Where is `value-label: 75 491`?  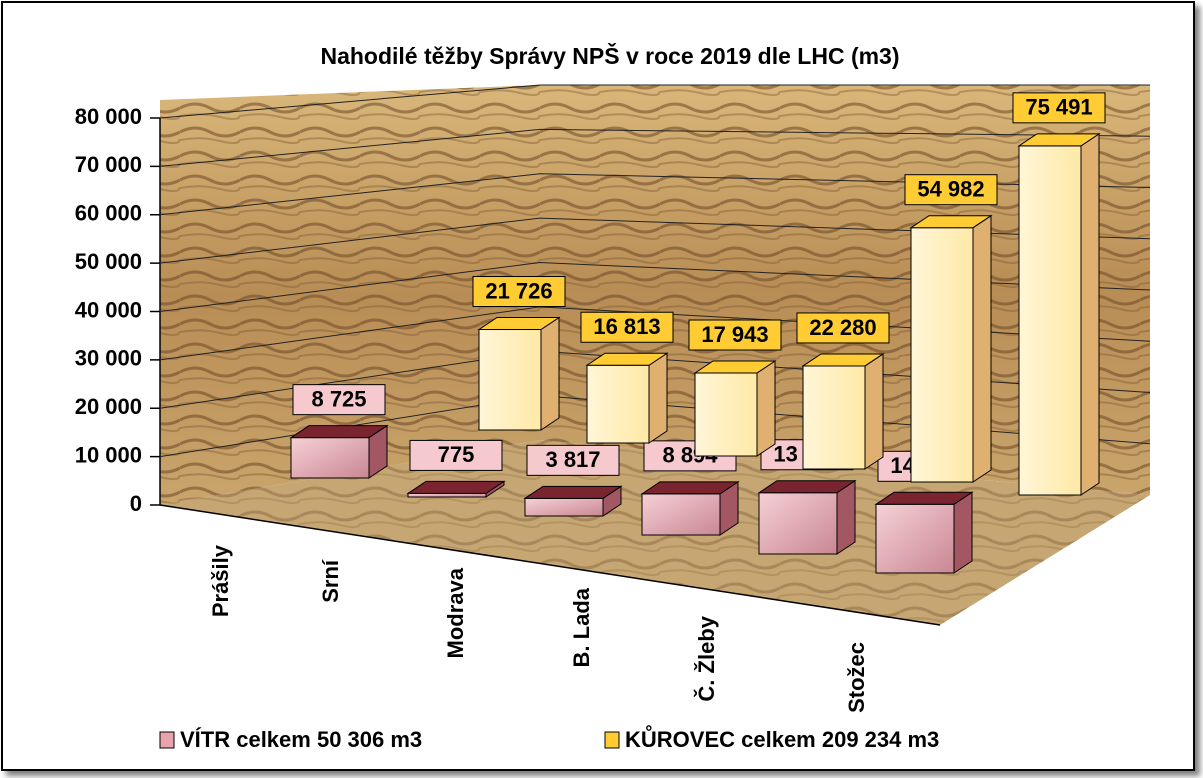 value-label: 75 491 is located at coordinates (1058, 107).